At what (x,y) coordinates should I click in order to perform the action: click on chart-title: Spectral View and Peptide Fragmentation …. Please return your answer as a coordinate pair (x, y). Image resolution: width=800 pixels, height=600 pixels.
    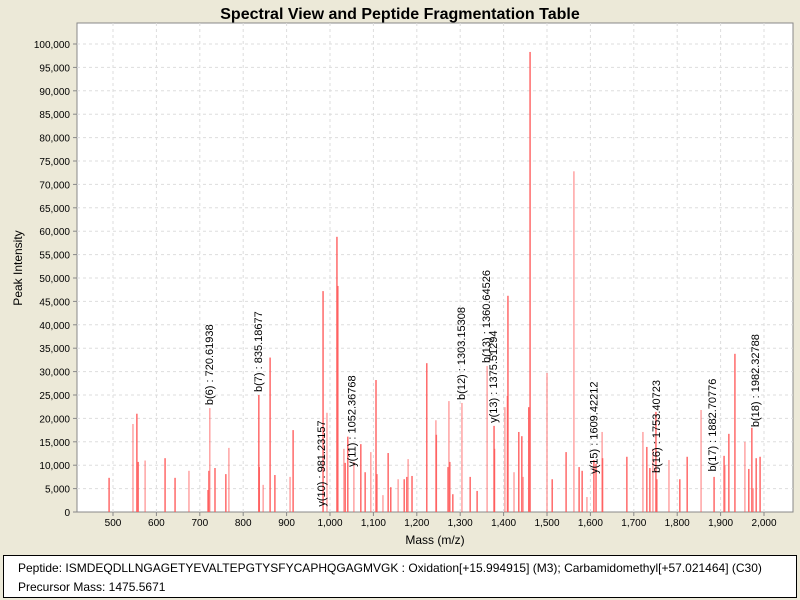
    Looking at the image, I should click on (400, 14).